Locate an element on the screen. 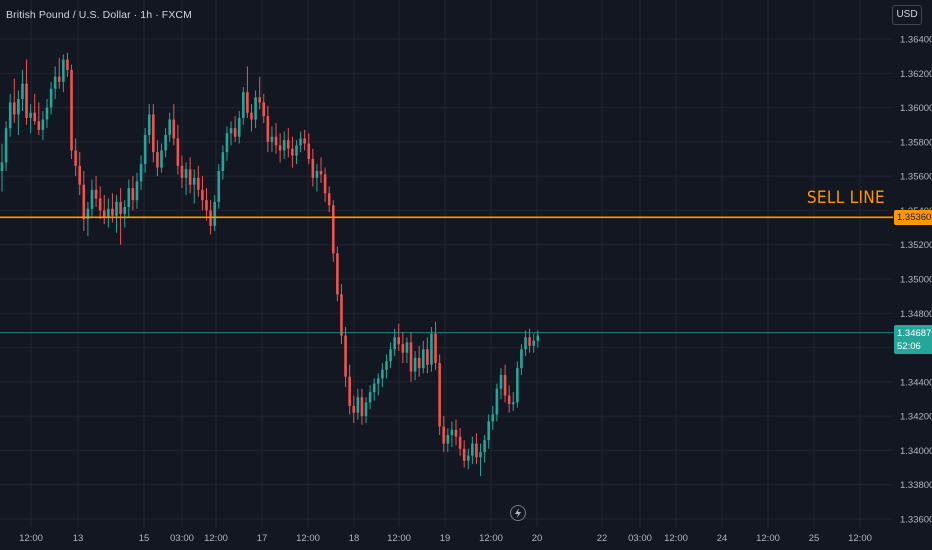 The image size is (932, 550). x-tick-label: 03:00 is located at coordinates (182, 538).